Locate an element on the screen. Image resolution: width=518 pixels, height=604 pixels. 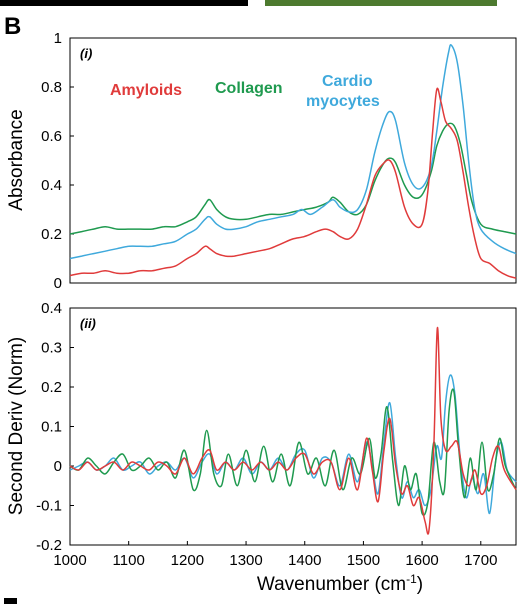
x-axis-label-sup: -1 is located at coordinates (411, 579).